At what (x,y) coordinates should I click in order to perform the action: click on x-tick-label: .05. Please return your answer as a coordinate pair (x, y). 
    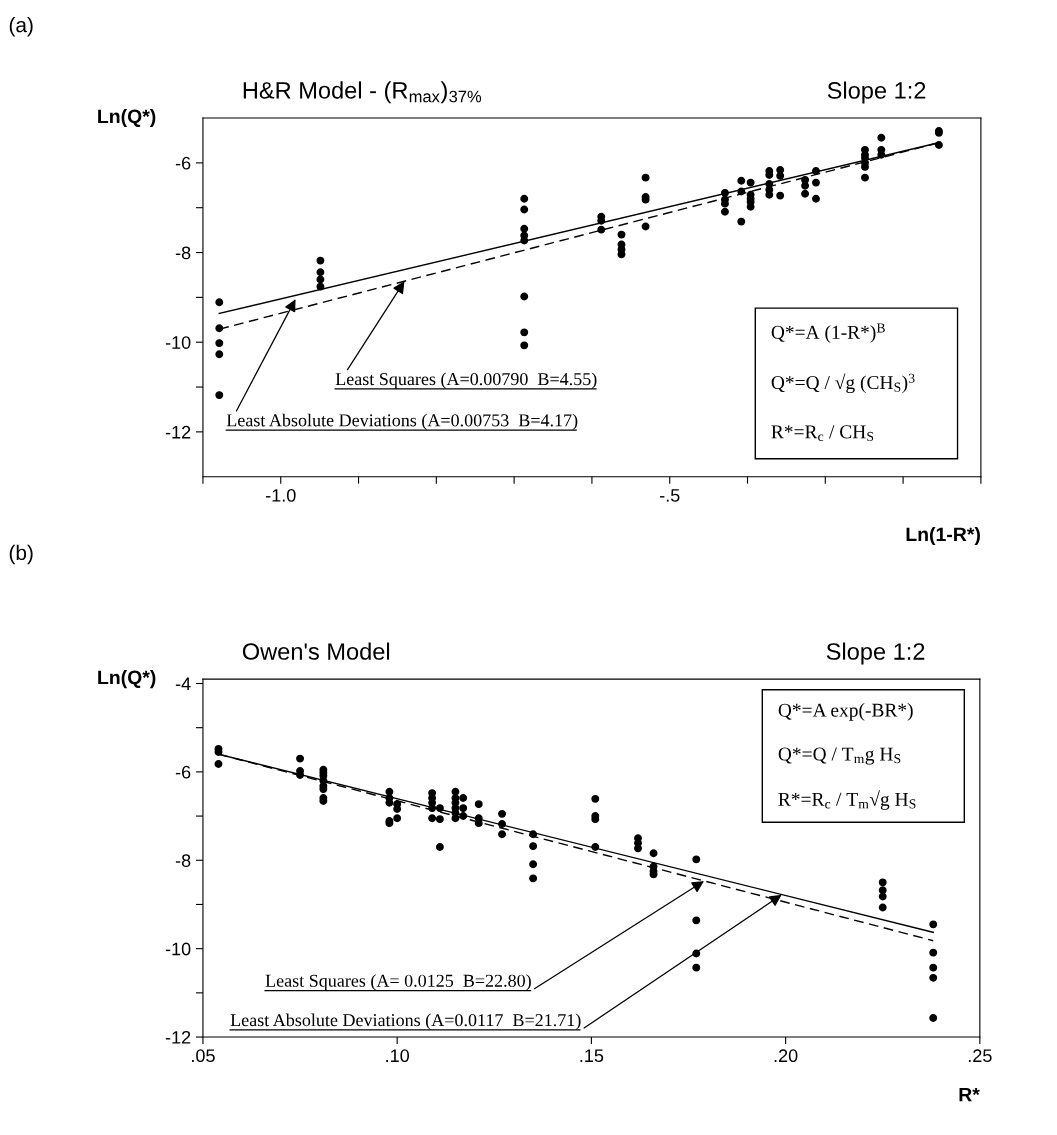
    Looking at the image, I should click on (203, 1056).